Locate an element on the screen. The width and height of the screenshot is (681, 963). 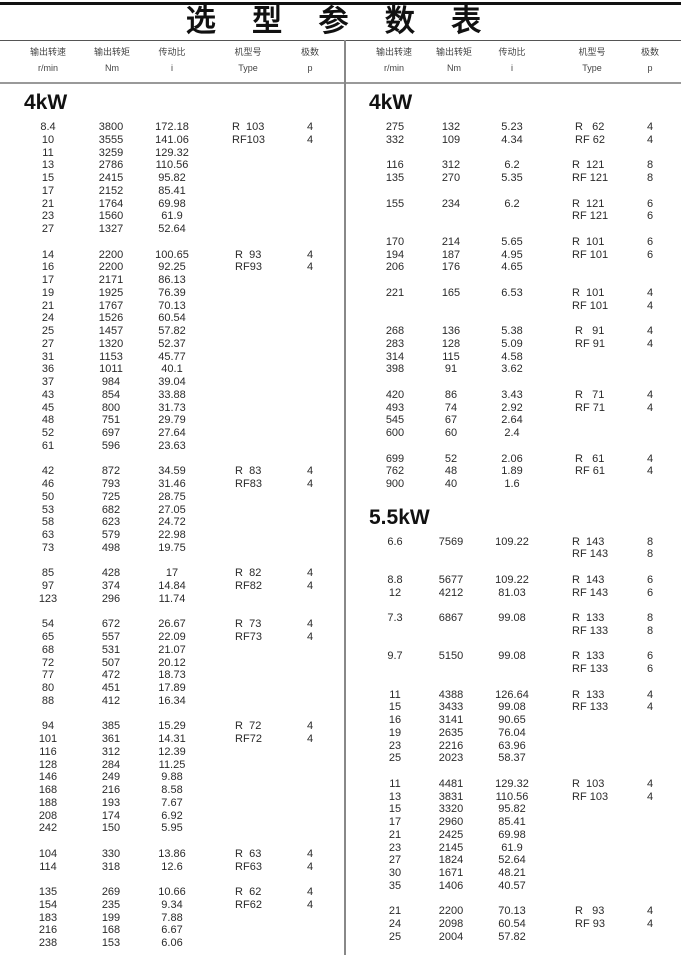
ratio-cell: 40.1 is located at coordinates (172, 369).